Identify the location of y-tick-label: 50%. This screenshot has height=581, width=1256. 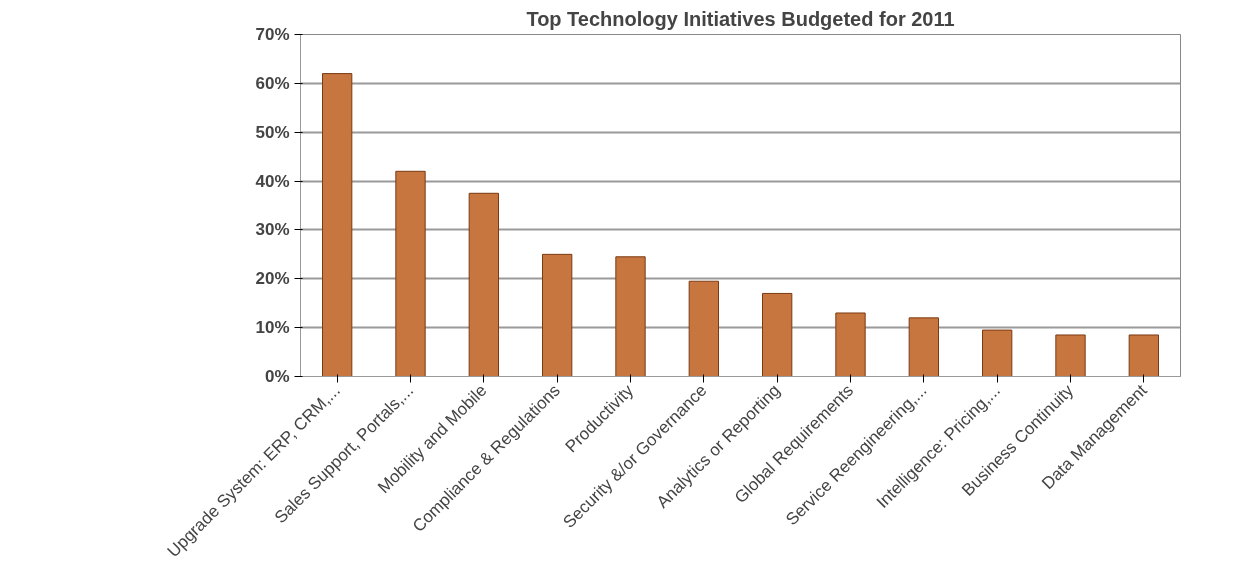
(272, 132).